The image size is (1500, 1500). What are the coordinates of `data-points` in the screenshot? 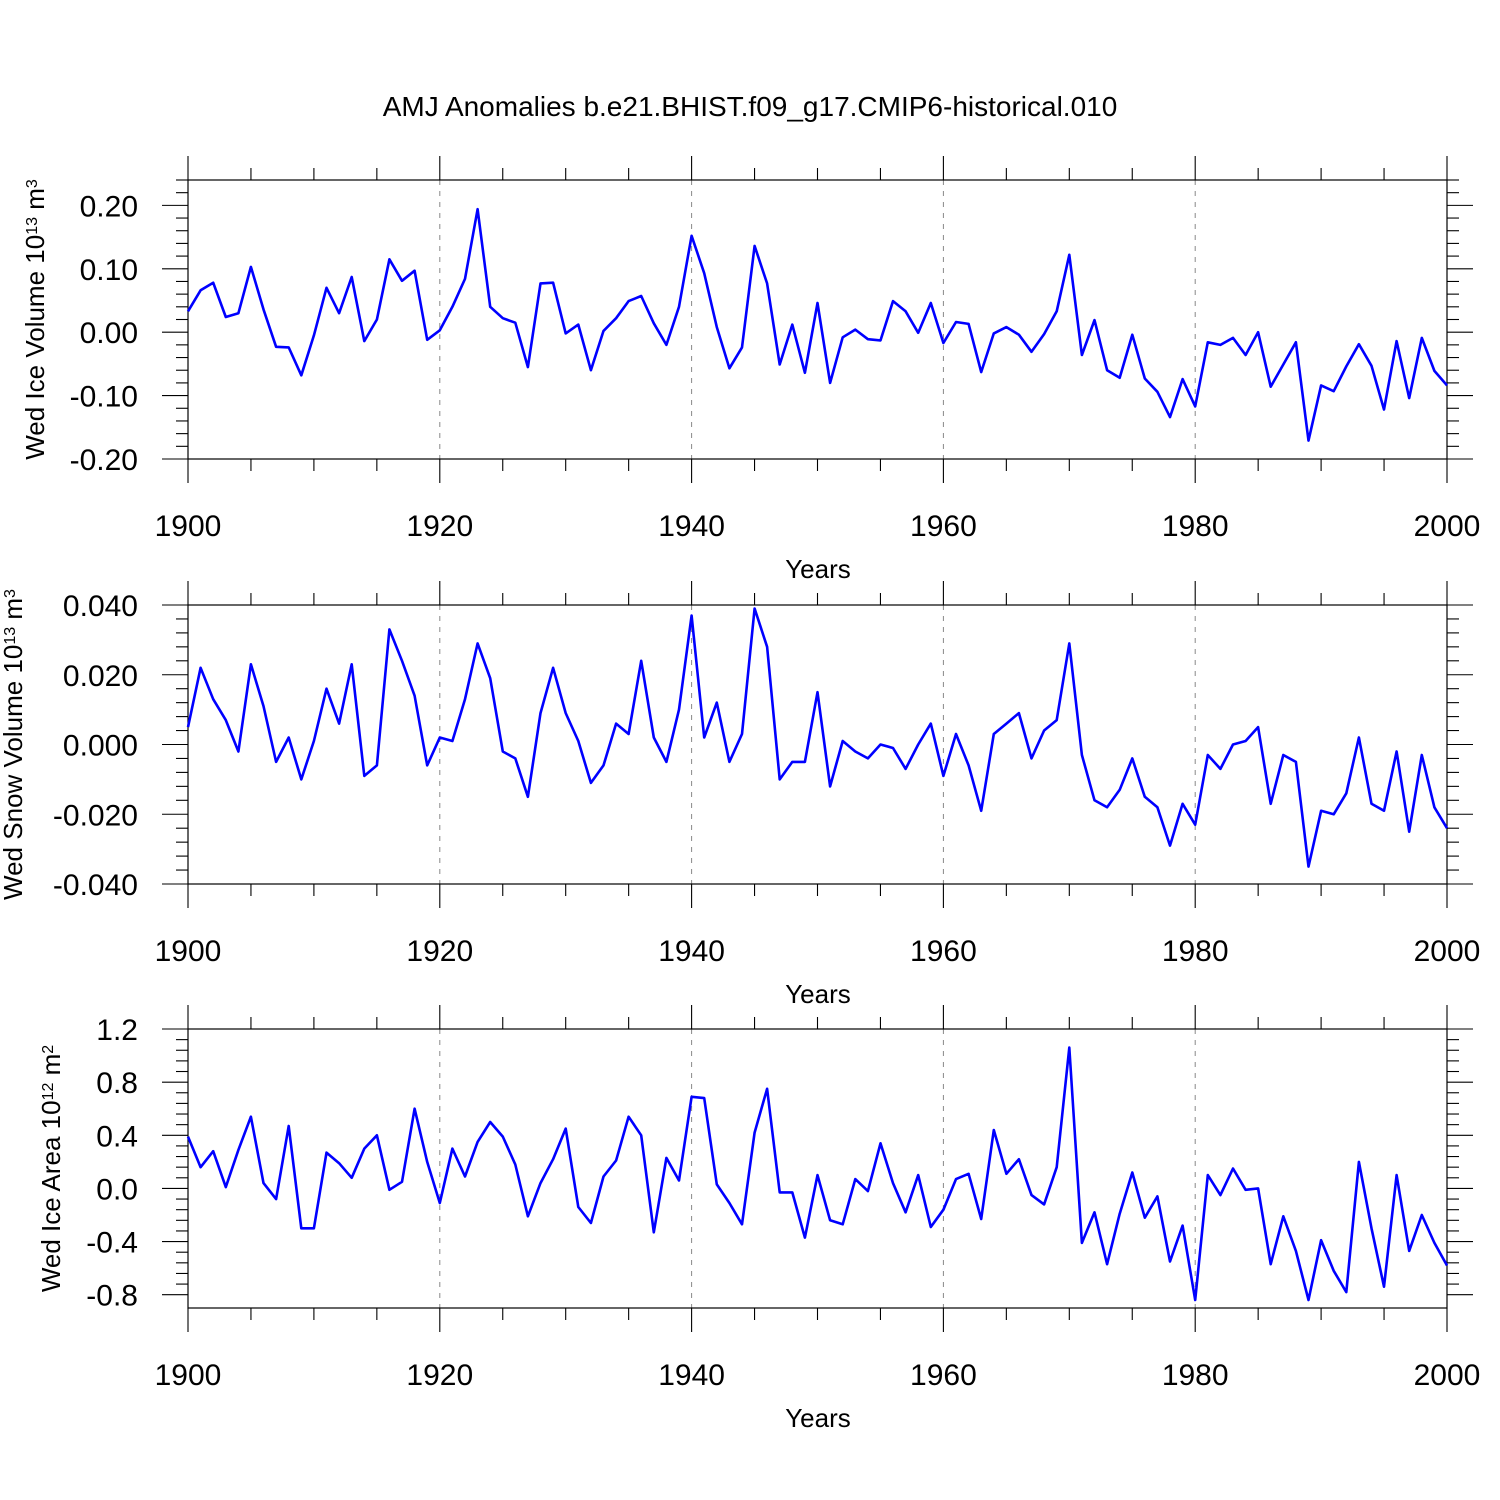 It's located at (817, 325).